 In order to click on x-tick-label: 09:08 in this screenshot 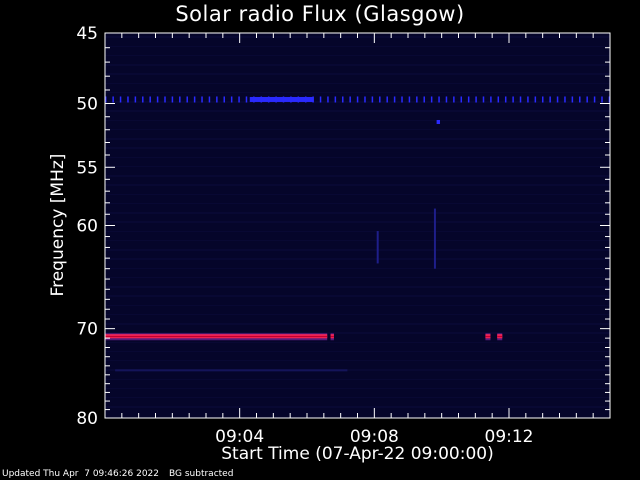, I will do `click(374, 437)`.